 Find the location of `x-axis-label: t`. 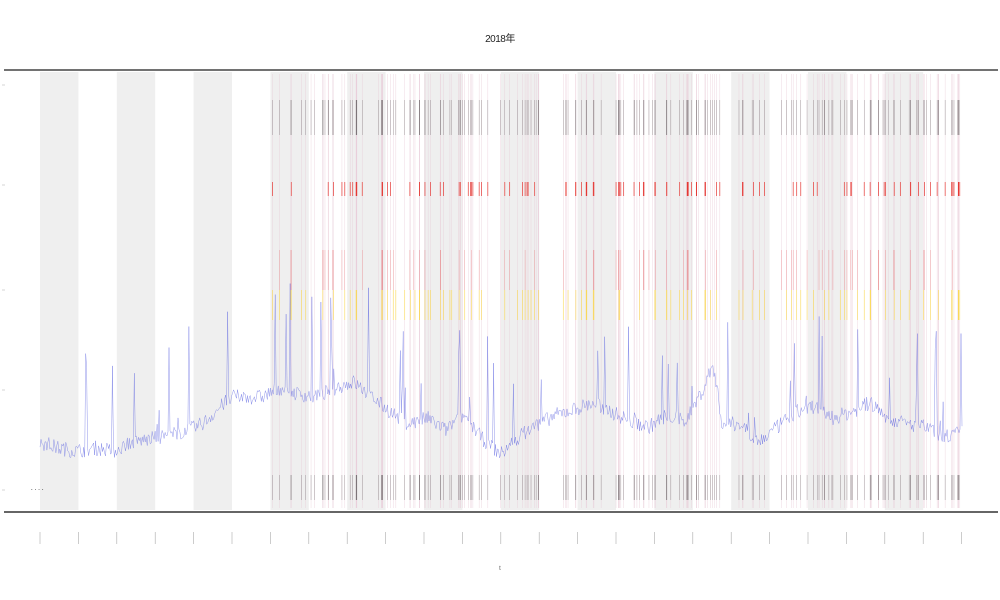

x-axis-label: t is located at coordinates (500, 569).